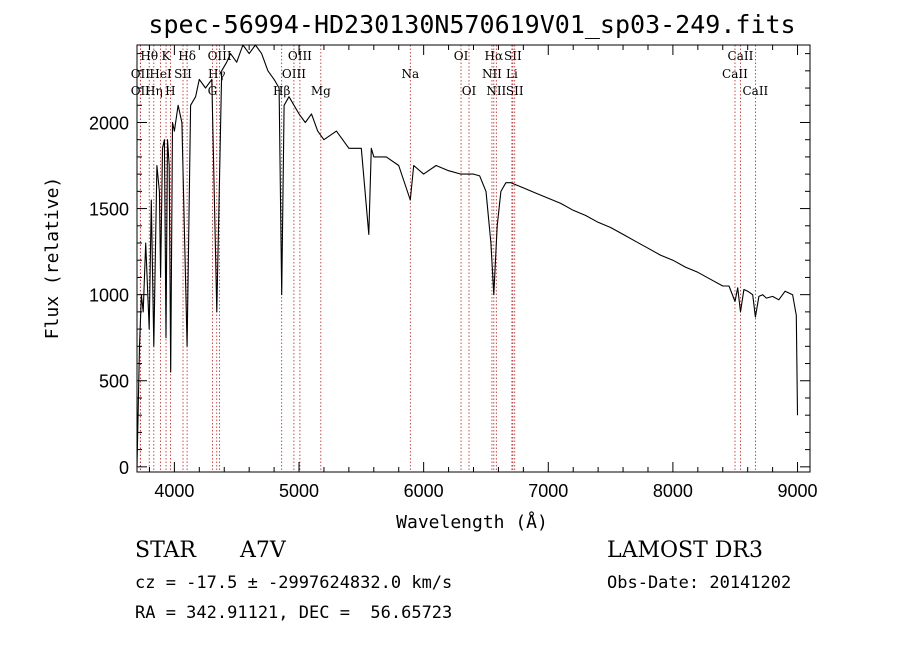 Image resolution: width=900 pixels, height=649 pixels. What do you see at coordinates (299, 491) in the screenshot?
I see `x-tick-label-5000: 5000` at bounding box center [299, 491].